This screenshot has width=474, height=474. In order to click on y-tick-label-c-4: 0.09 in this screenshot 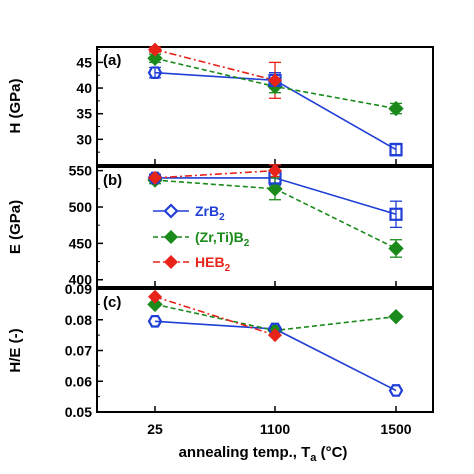, I will do `click(78, 289)`.